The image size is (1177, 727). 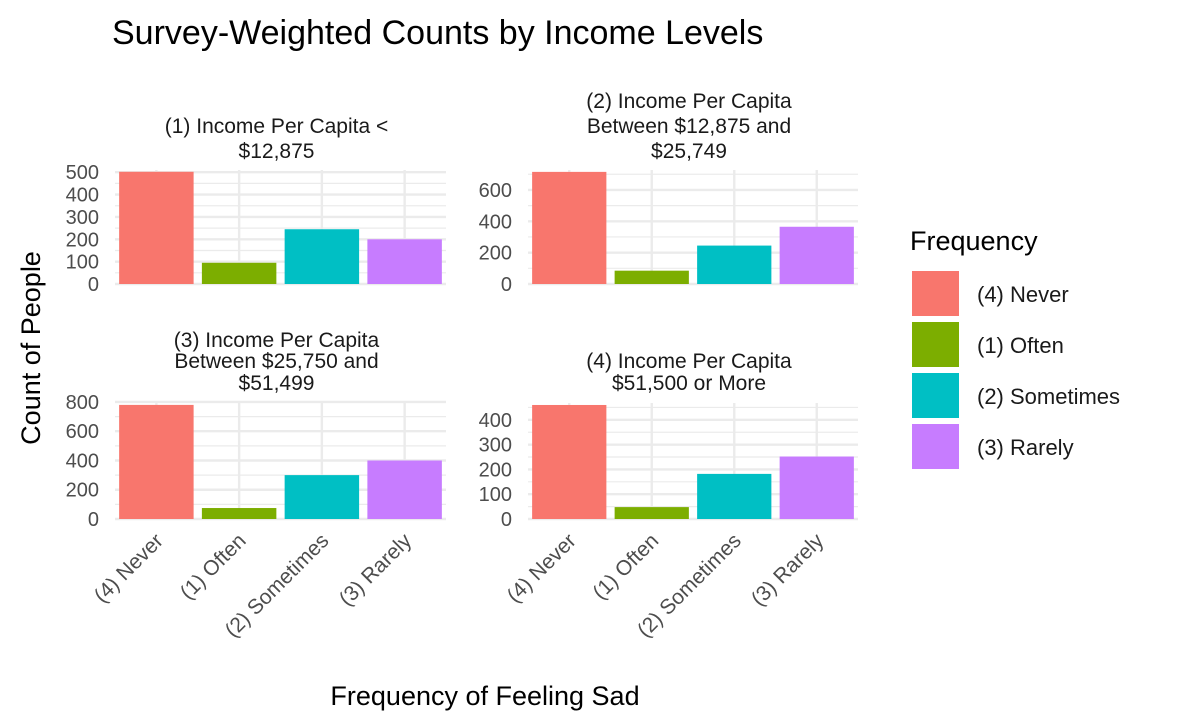 I want to click on panel-title-line: (2) Income Per Capita, so click(x=689, y=101).